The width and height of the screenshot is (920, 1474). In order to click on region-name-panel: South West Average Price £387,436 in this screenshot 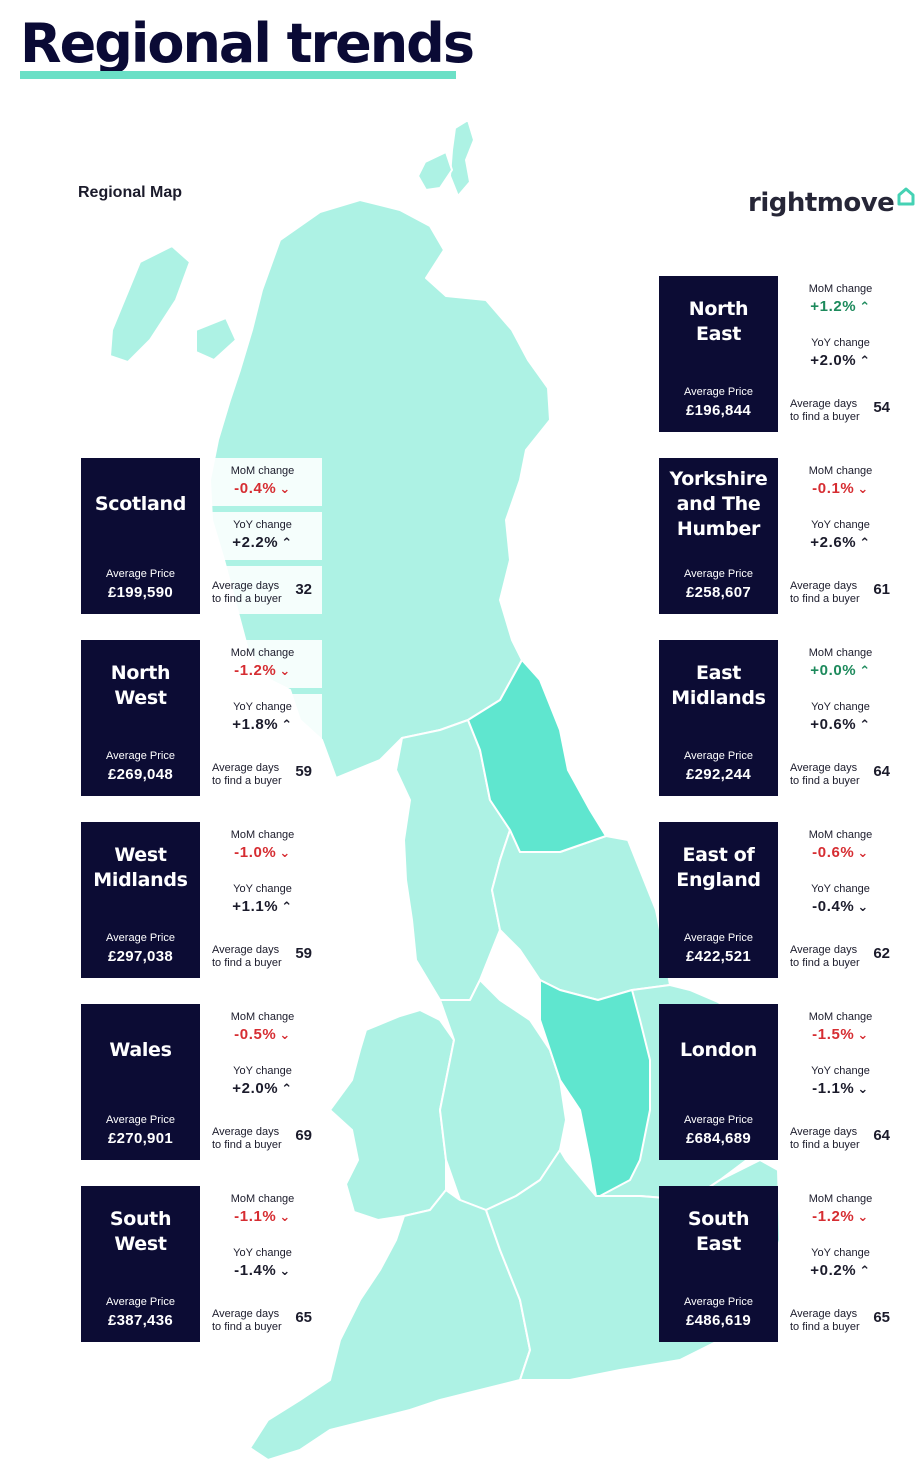, I will do `click(140, 1264)`.